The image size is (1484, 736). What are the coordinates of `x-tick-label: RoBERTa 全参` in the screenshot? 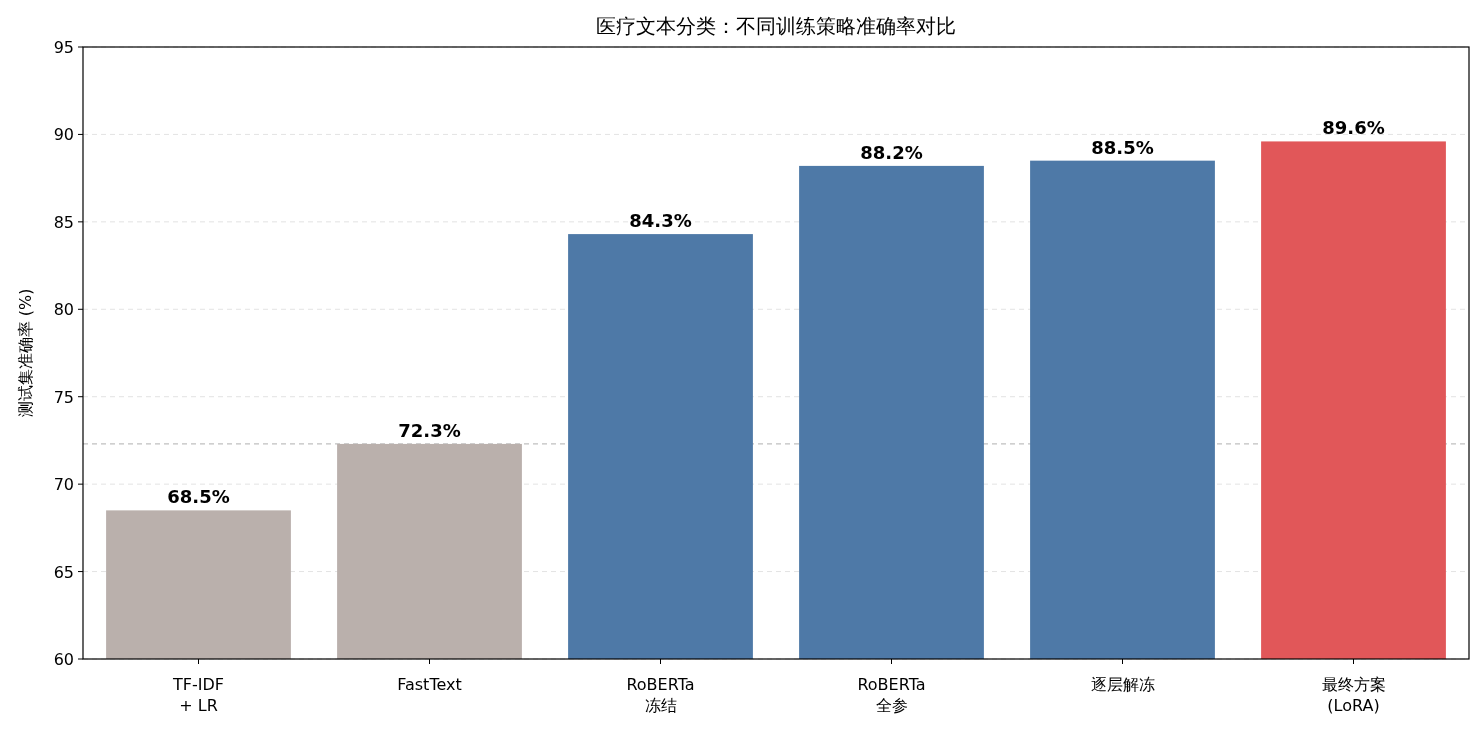 It's located at (891, 695).